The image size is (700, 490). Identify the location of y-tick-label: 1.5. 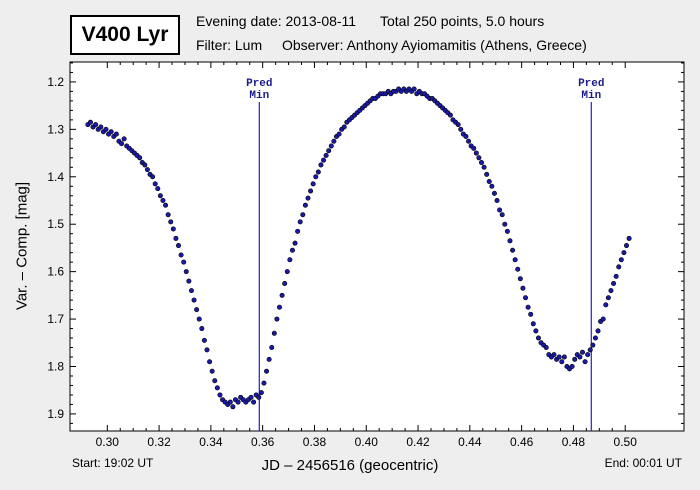
(55, 224).